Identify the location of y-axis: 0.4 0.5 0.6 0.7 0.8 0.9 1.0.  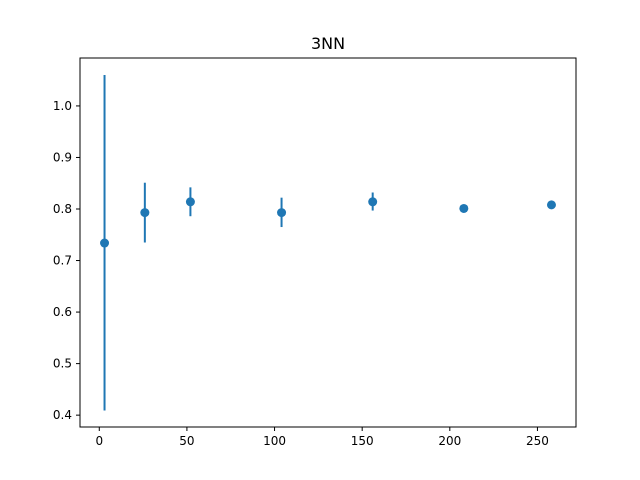
(66, 260).